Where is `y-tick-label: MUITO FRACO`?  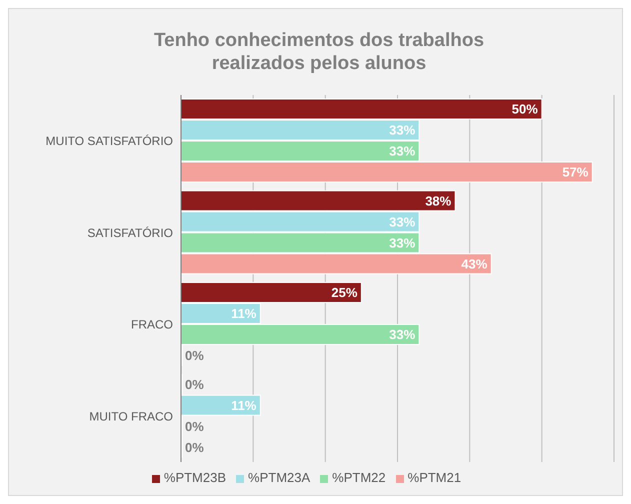
y-tick-label: MUITO FRACO is located at coordinates (131, 416).